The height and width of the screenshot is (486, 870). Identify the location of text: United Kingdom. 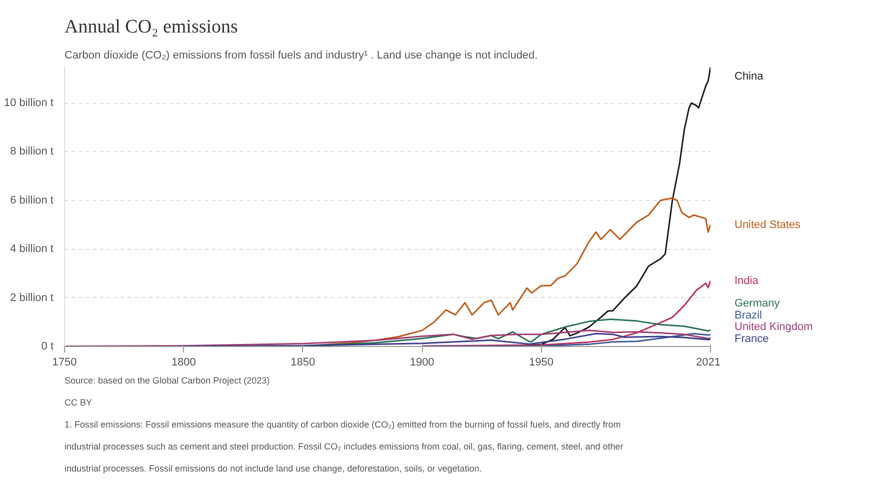
(773, 327).